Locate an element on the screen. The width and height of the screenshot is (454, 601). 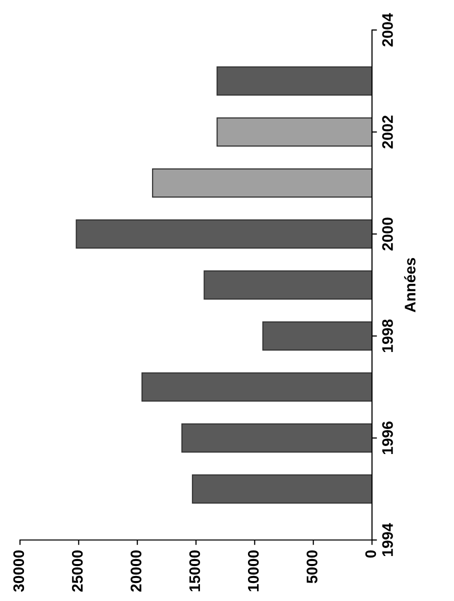
y-tick-label: 1994 is located at coordinates (387, 539).